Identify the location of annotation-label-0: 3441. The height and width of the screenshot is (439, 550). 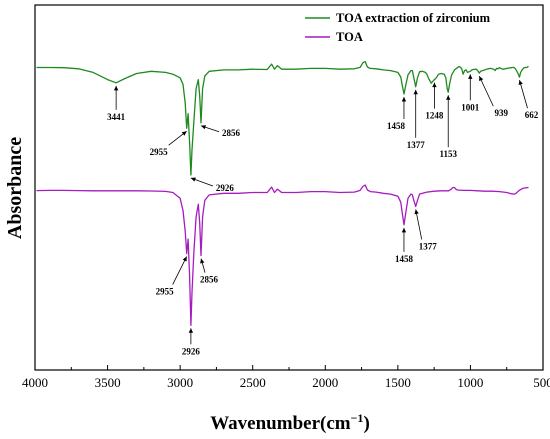
(116, 117).